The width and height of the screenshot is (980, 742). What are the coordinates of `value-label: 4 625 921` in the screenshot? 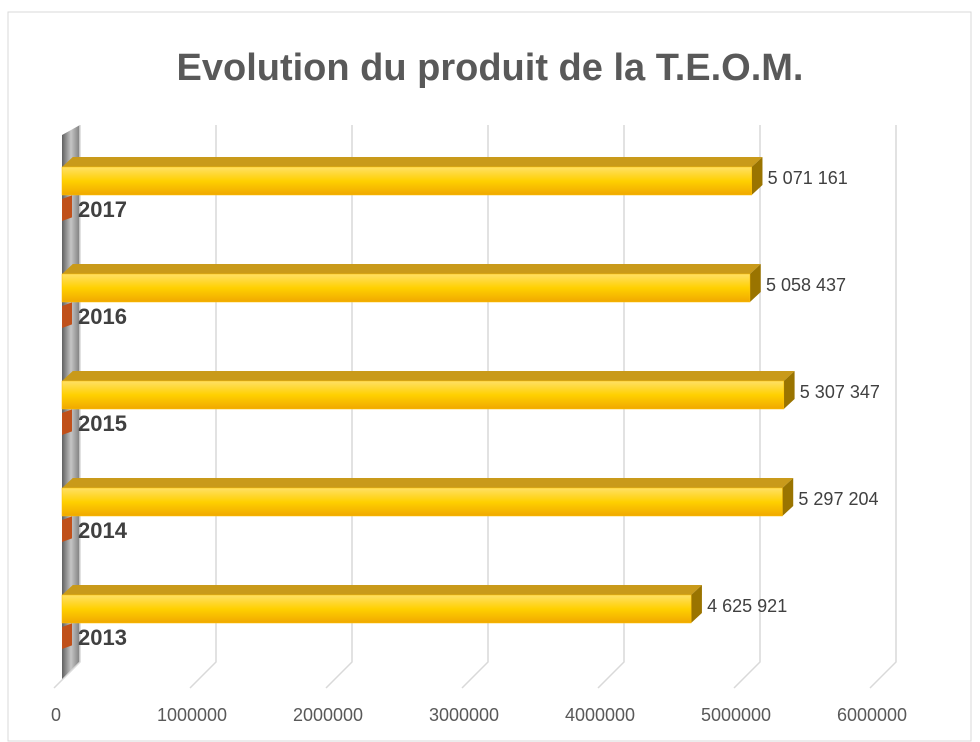 It's located at (747, 606).